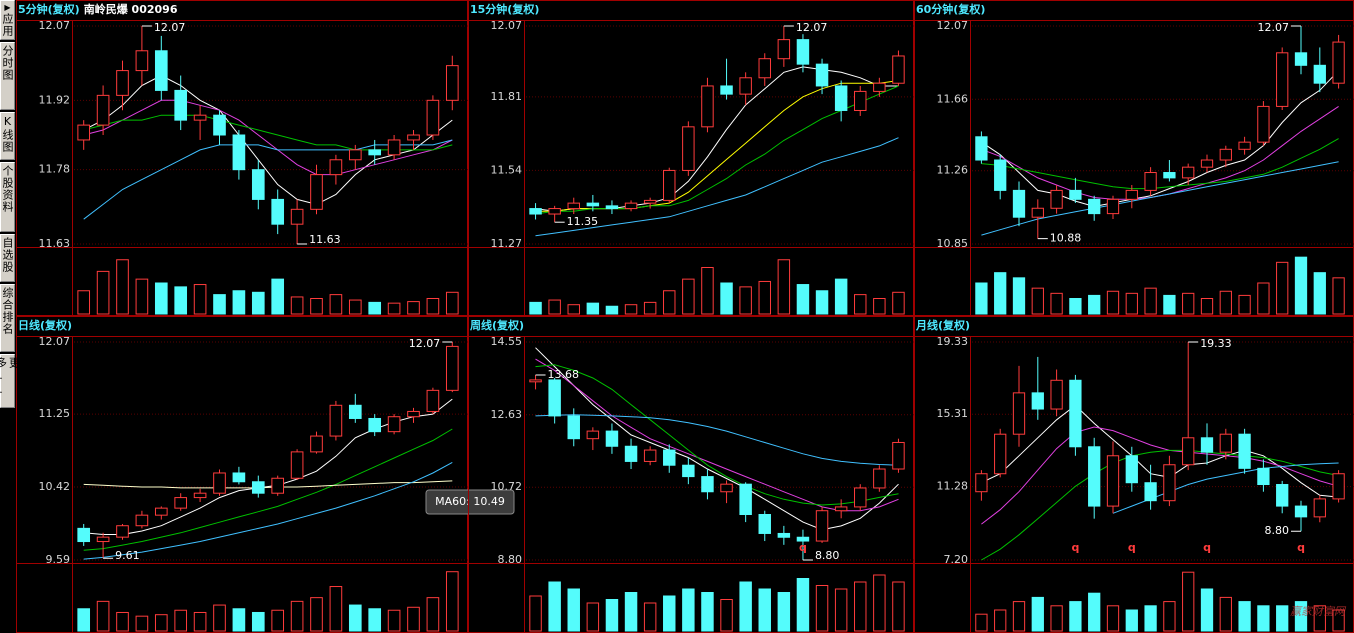 The height and width of the screenshot is (633, 1354). Describe the element at coordinates (7, 258) in the screenshot. I see `side-tab: 自选股` at that location.